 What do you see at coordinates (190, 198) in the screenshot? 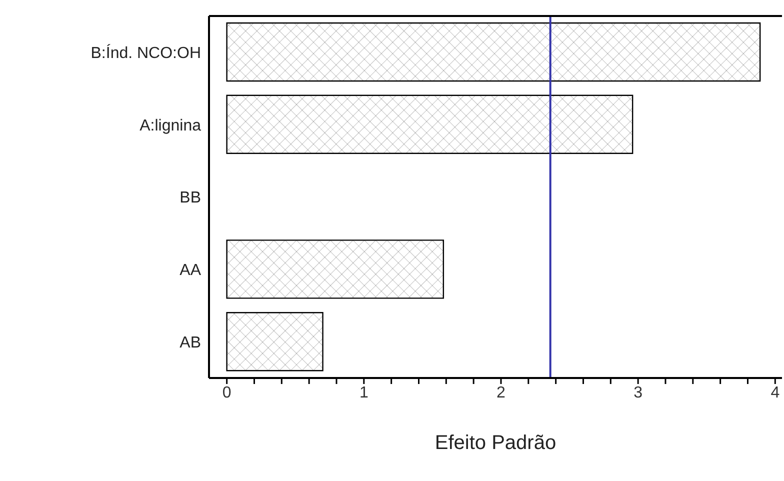
I see `y-tick-label: BB` at bounding box center [190, 198].